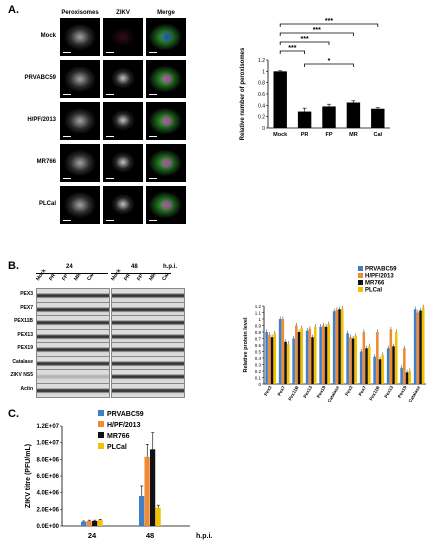  I want to click on y-tick-label: 0.3, so click(258, 364).